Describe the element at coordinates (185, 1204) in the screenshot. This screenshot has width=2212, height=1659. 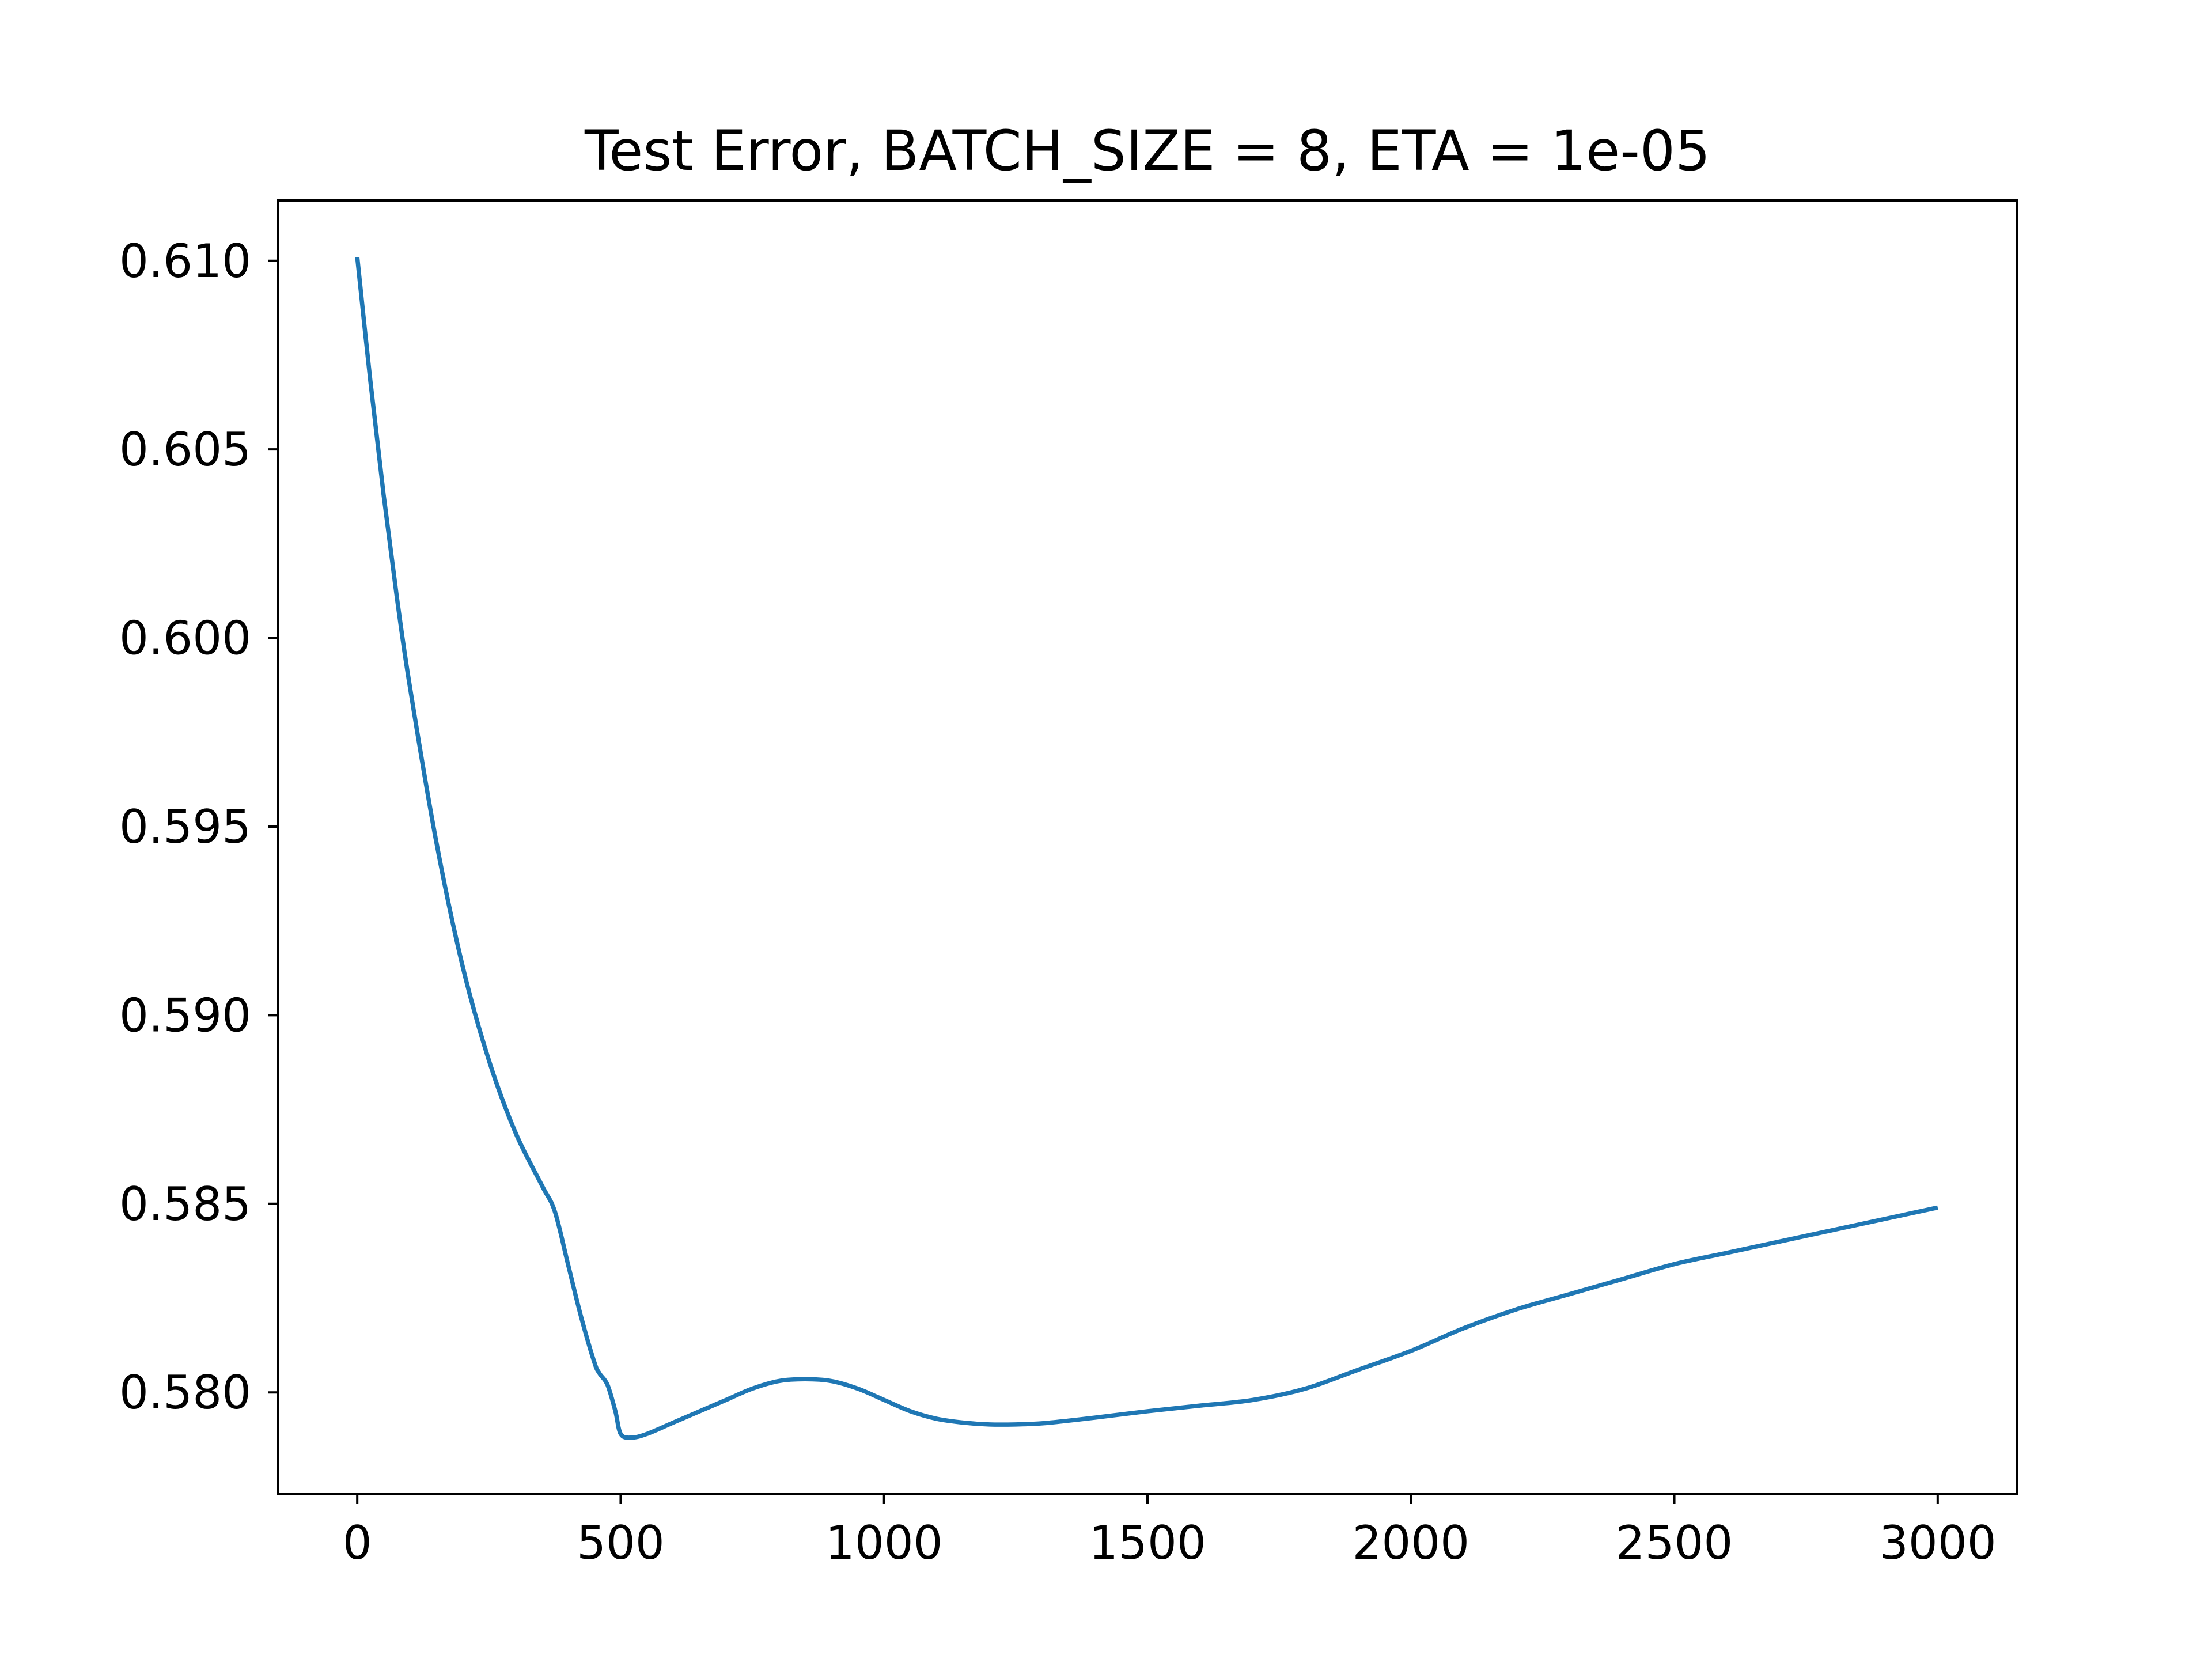
I see `y-tick-label: 0.585` at that location.